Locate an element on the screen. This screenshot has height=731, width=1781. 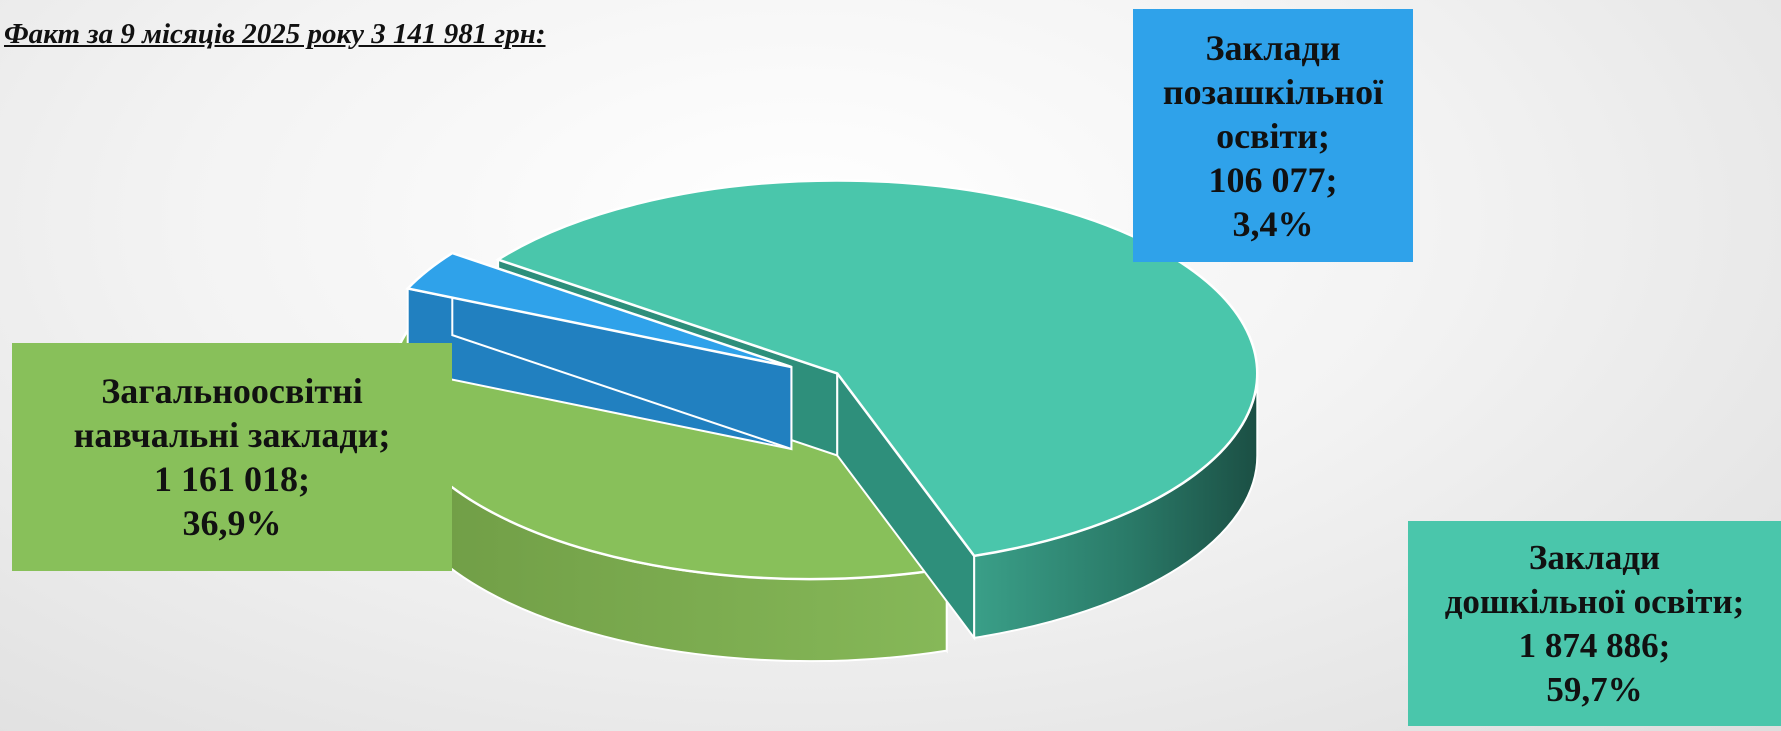
label-name-line: освіти; is located at coordinates (1273, 135).